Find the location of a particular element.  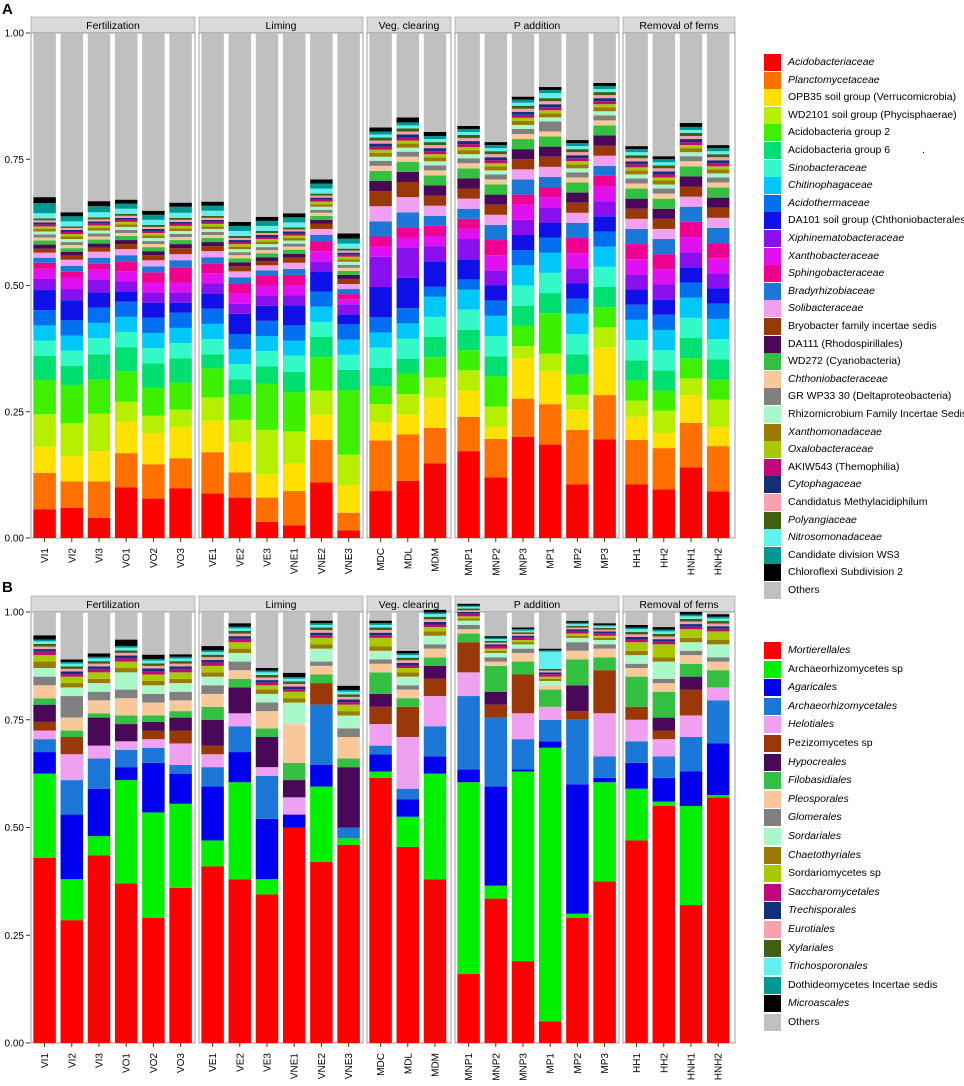

panel-b-facet-fertilization-bar-vo2-trichosporonales is located at coordinates (153, 662).